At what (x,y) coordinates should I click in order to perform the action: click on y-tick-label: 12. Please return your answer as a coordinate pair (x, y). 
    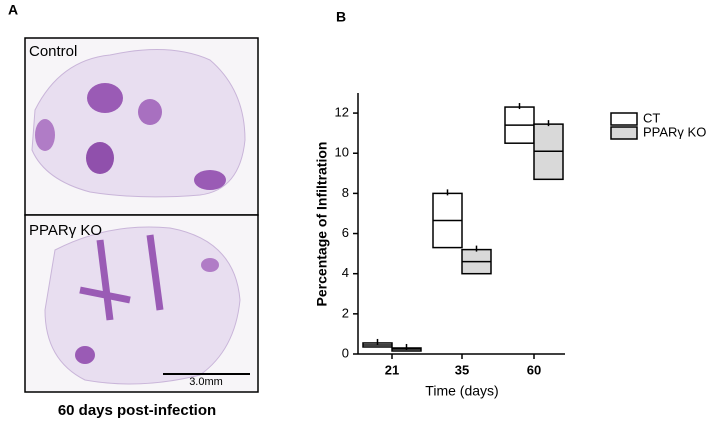
    Looking at the image, I should click on (342, 112).